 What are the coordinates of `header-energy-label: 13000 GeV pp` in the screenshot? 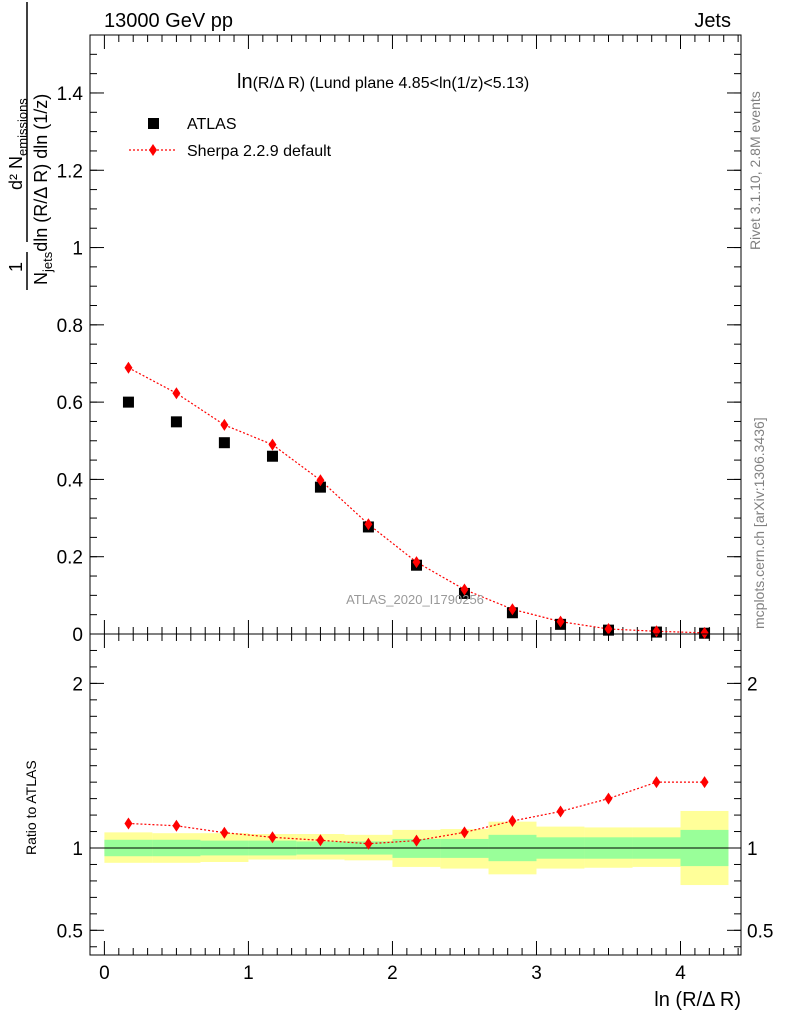 It's located at (168, 21).